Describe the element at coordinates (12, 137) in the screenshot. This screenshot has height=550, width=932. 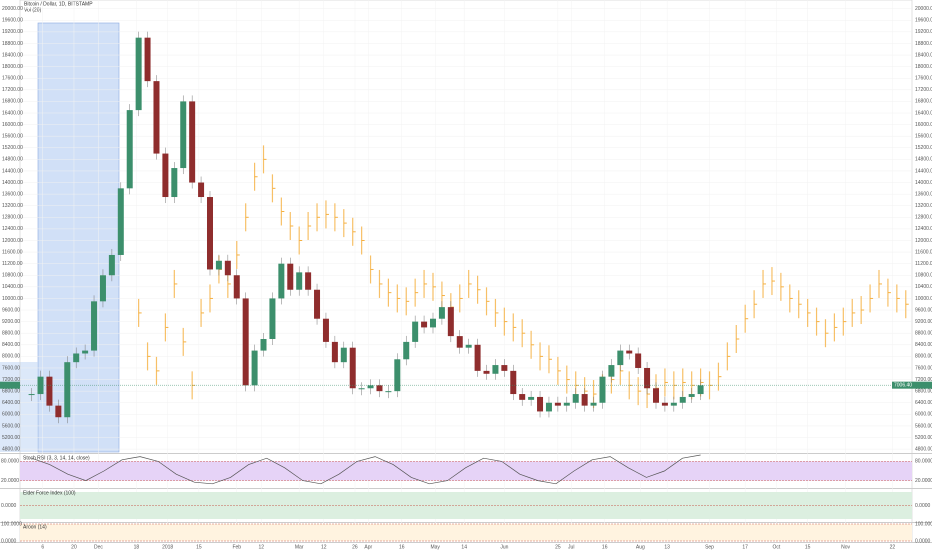
I see `y-tick-label-left: 15600.00` at that location.